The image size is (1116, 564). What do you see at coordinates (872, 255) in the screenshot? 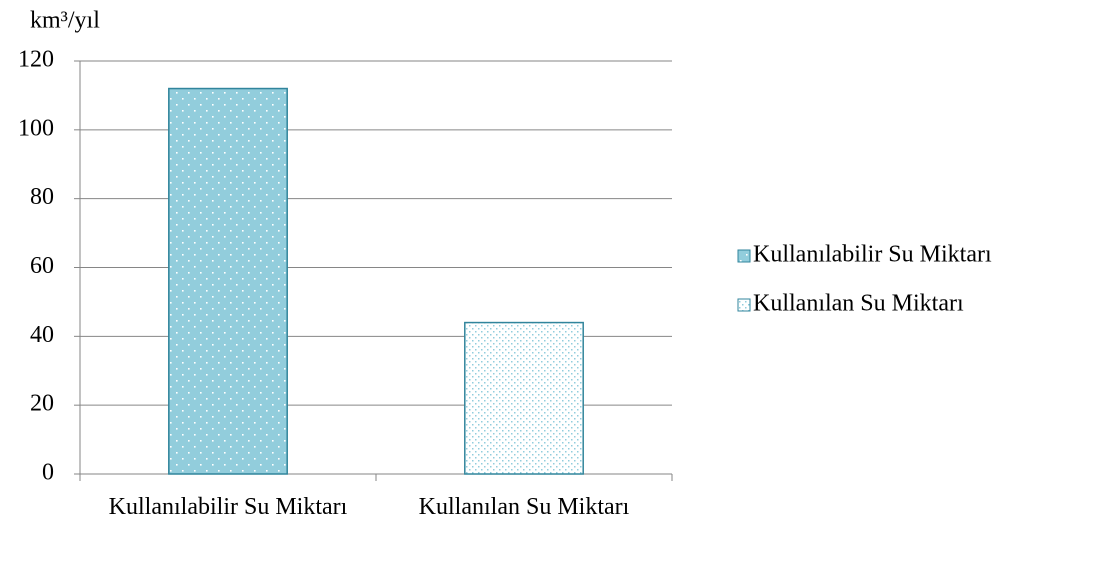
I see `legend-label: Kullanılabilir Su Miktarı` at bounding box center [872, 255].